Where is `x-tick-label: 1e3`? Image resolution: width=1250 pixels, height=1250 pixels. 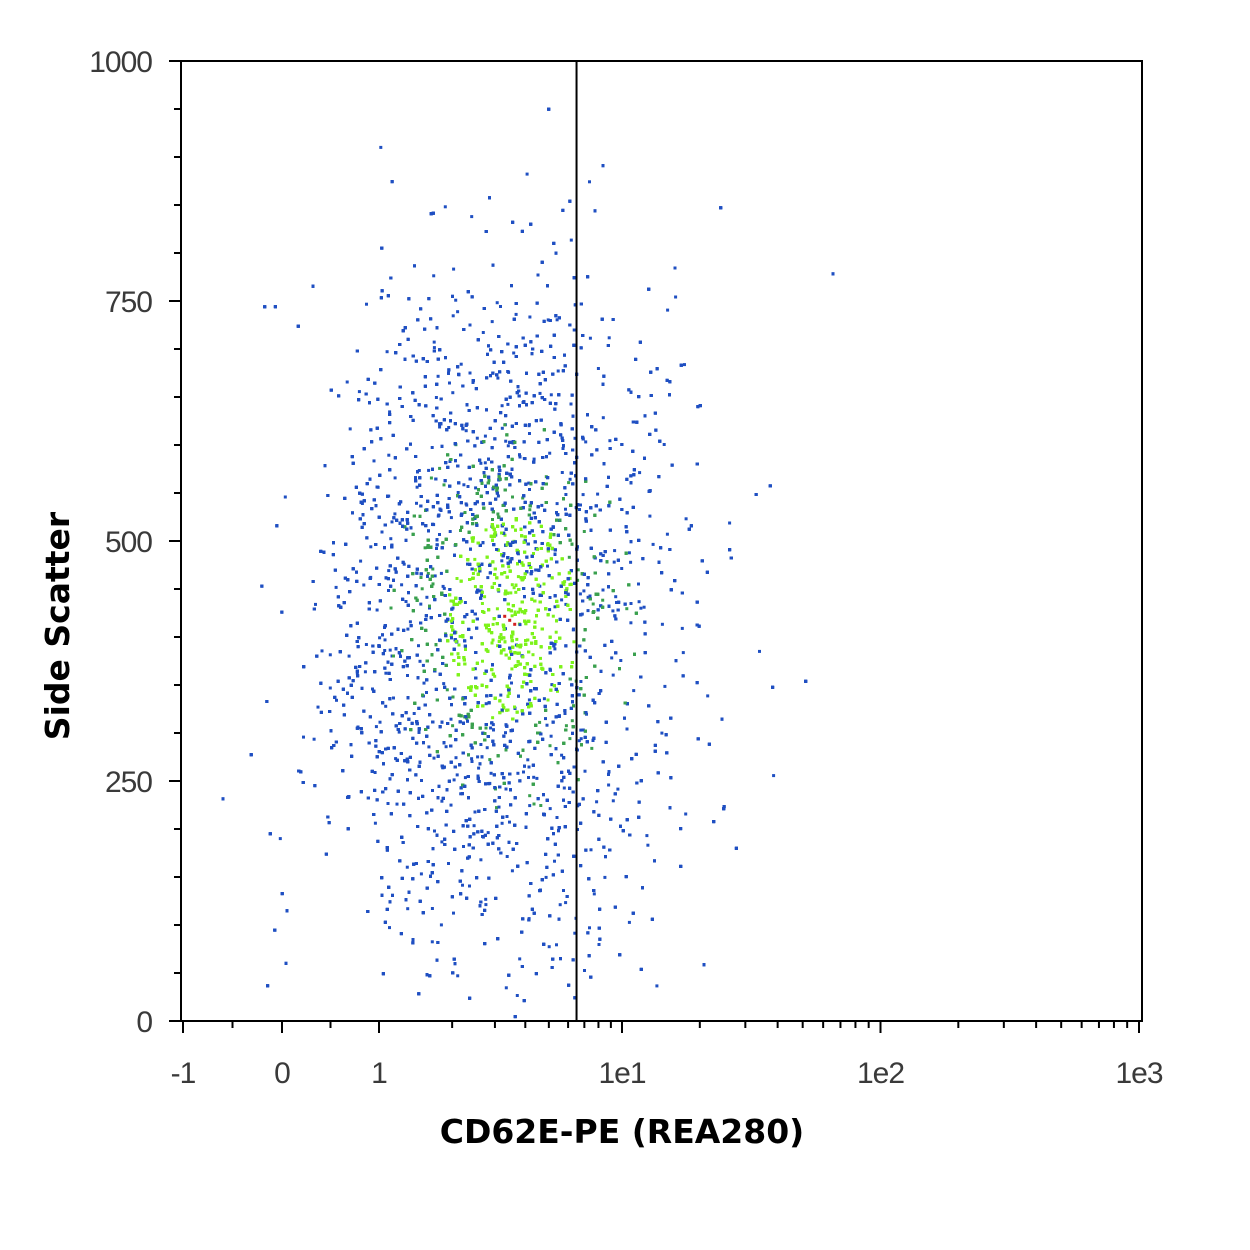 x-tick-label: 1e3 is located at coordinates (1138, 1073).